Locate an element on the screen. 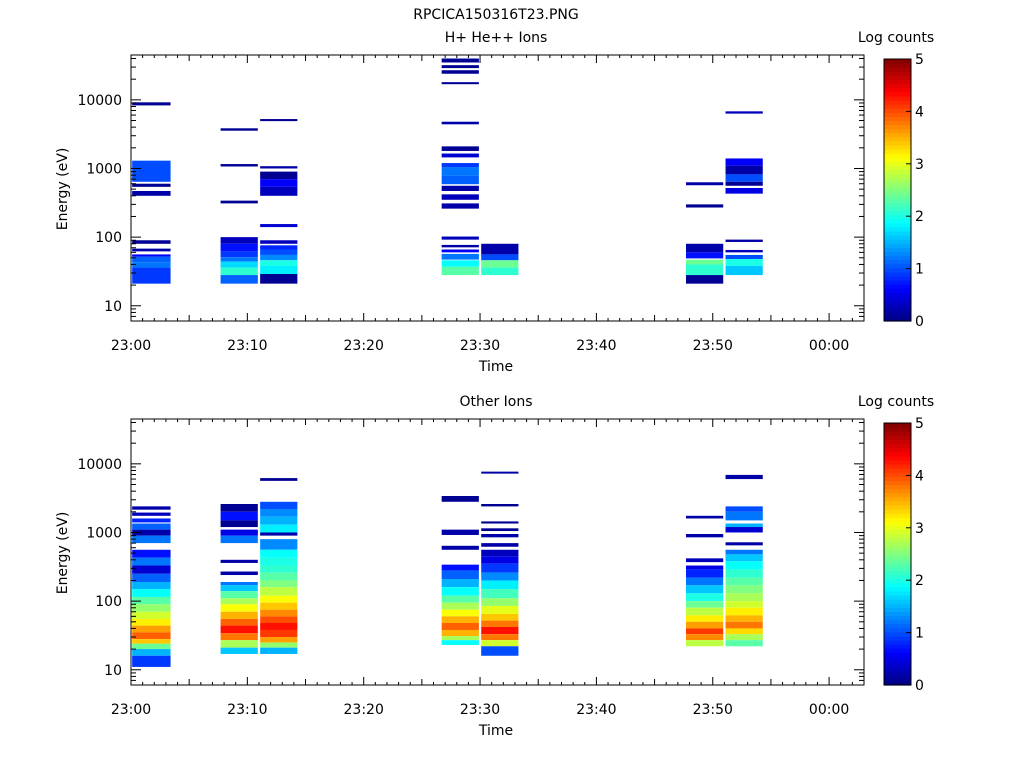 The image size is (1024, 768). x-tick-label: 00:00 is located at coordinates (829, 346).